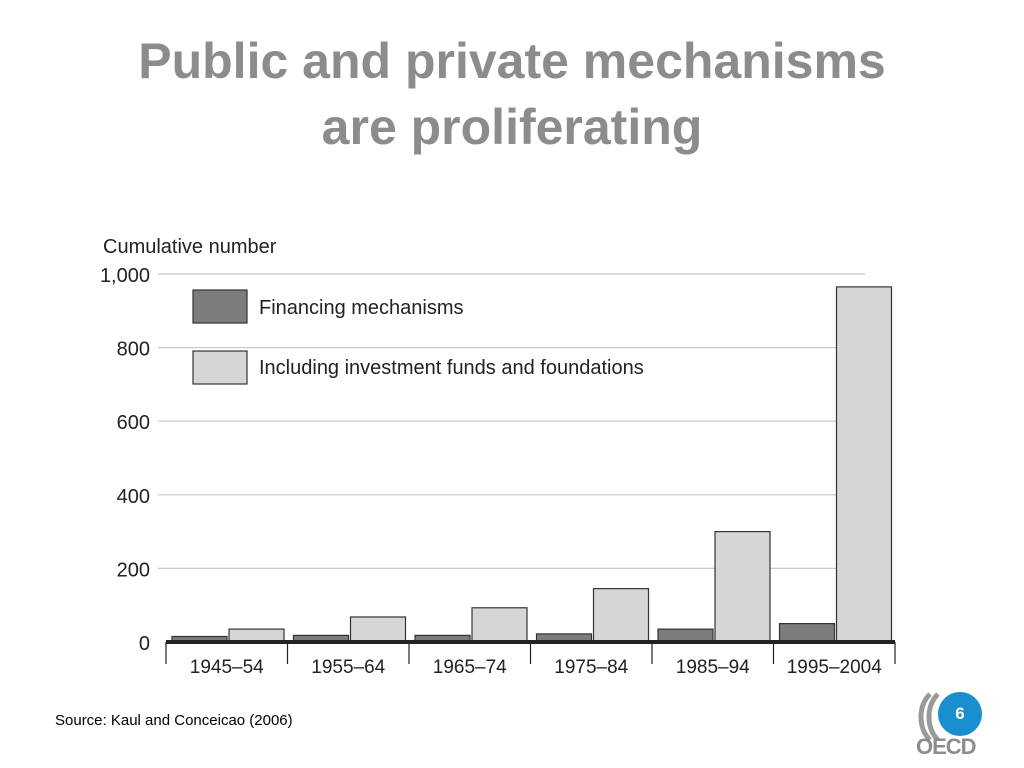 The height and width of the screenshot is (768, 1024). I want to click on x-tick-label: 1945–54, so click(227, 667).